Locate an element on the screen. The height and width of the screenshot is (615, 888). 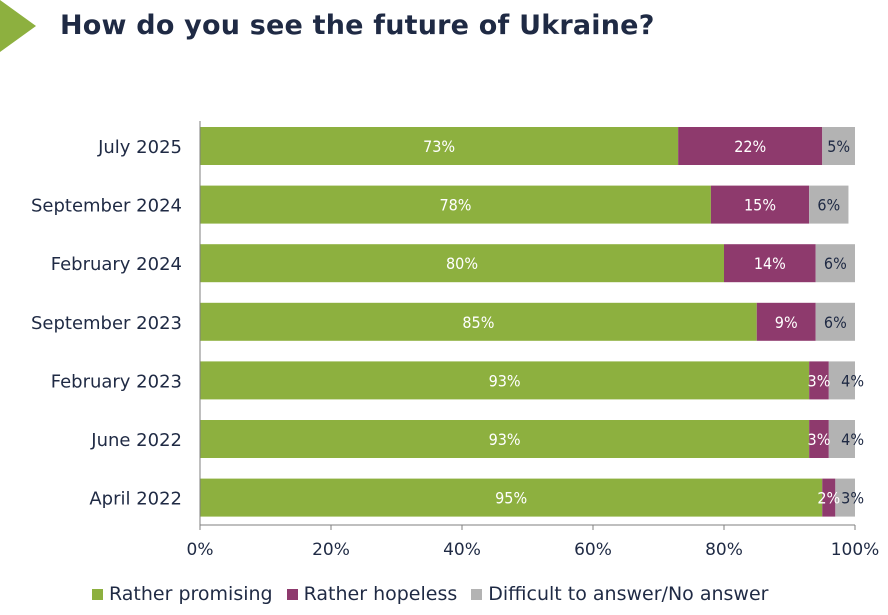
x-tick-label: 0% is located at coordinates (200, 550).